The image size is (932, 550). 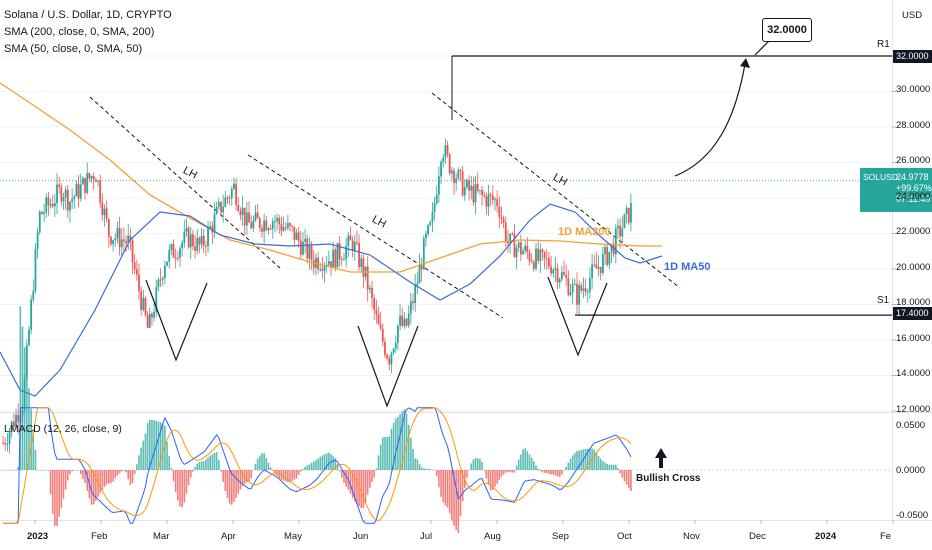 I want to click on time-label-sep: Sep, so click(x=560, y=536).